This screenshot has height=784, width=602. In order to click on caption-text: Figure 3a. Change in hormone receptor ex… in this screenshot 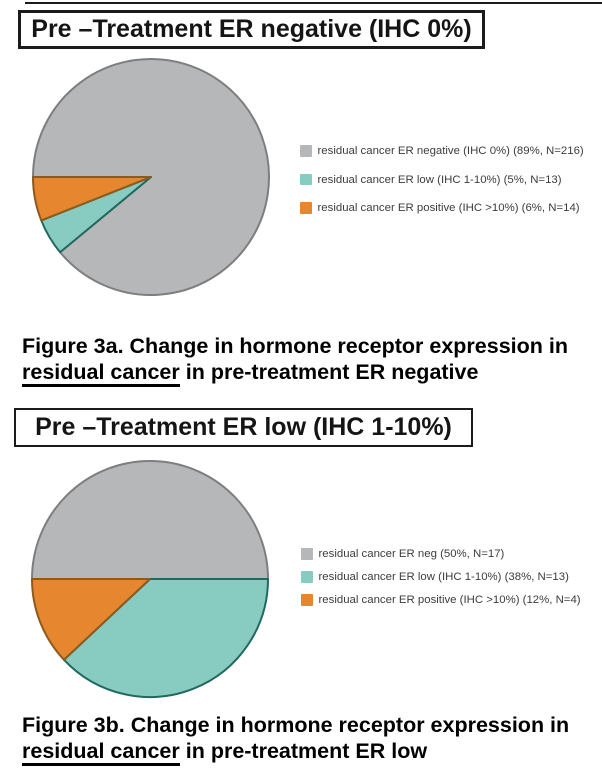, I will do `click(295, 346)`.